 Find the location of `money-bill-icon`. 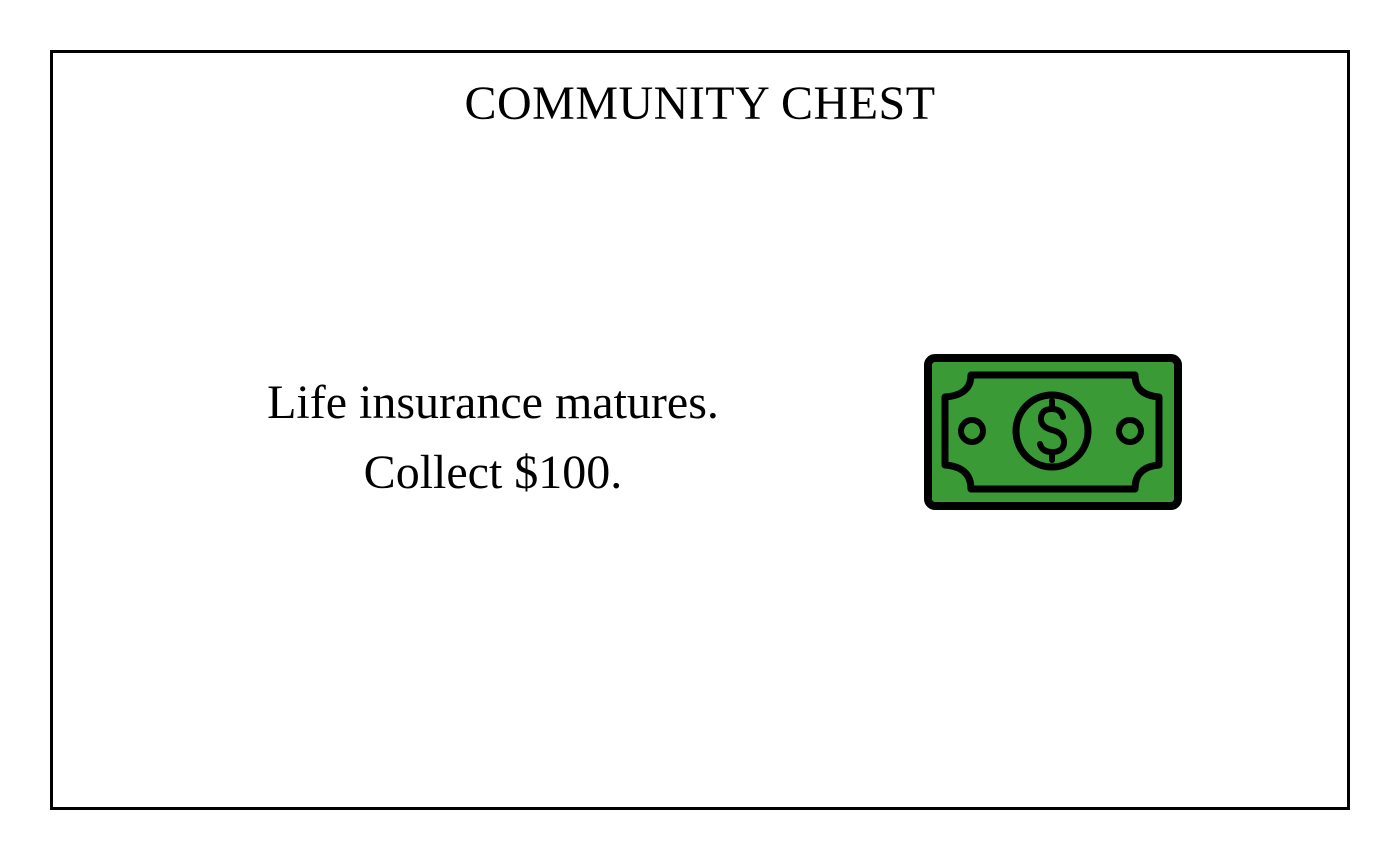

money-bill-icon is located at coordinates (1053, 433).